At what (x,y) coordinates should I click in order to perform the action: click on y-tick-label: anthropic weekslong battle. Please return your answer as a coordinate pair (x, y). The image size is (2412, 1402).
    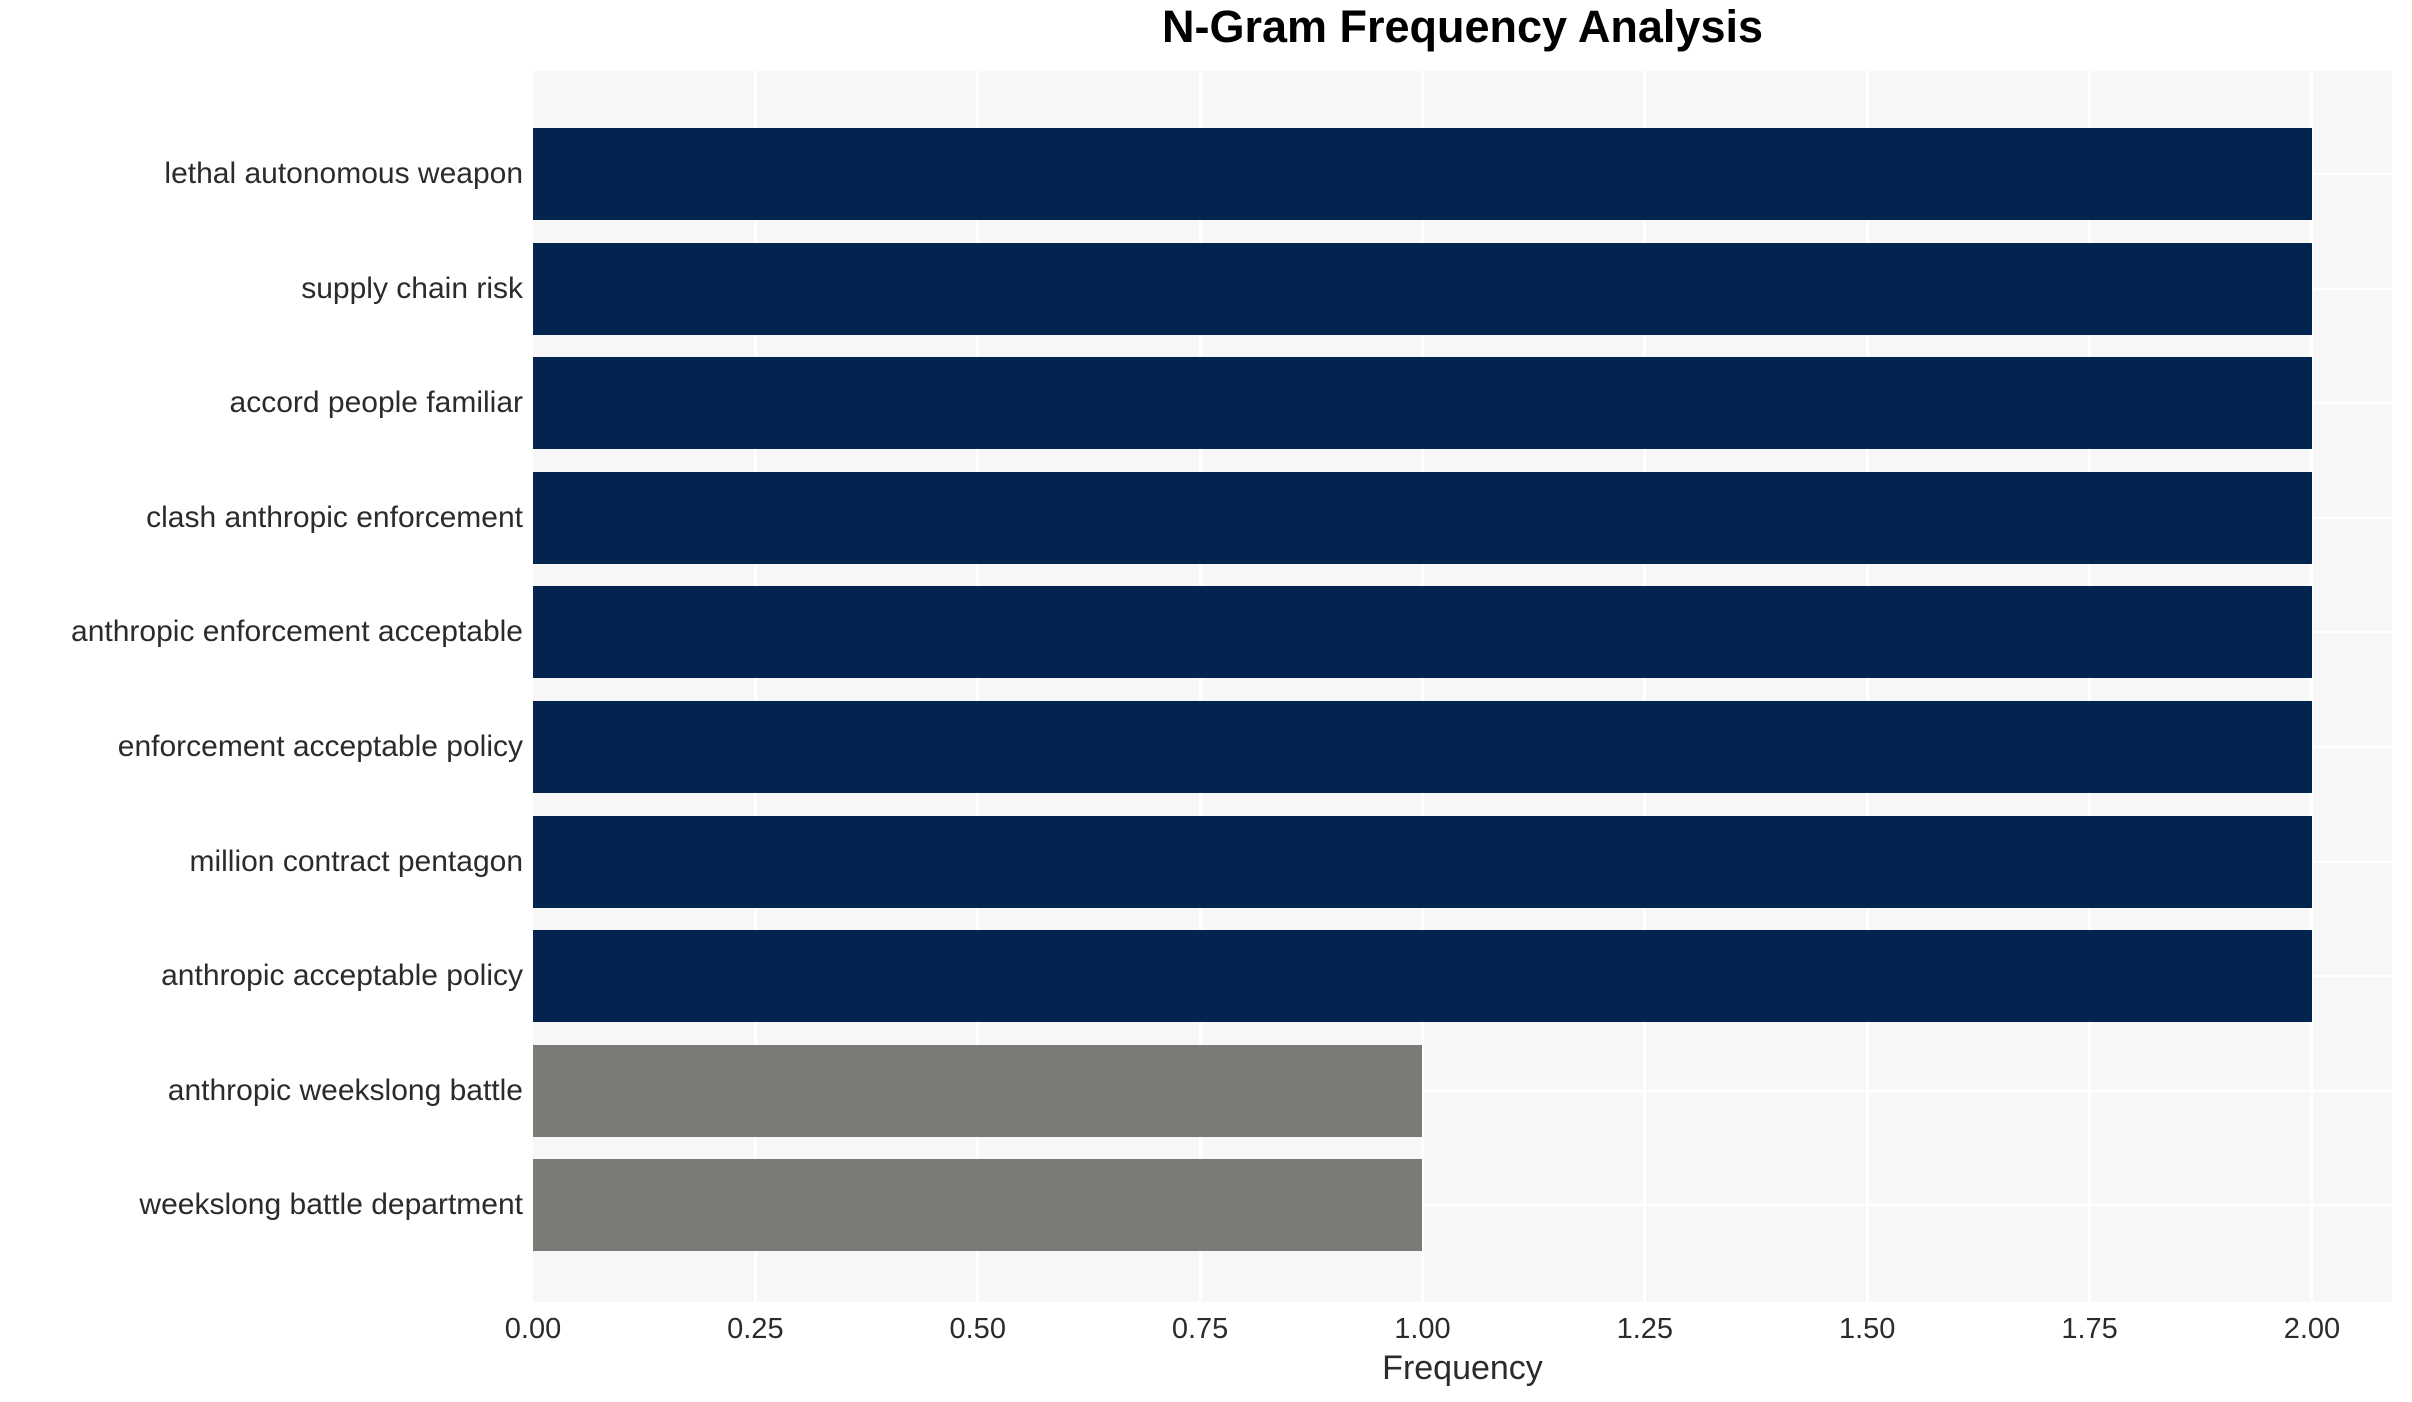
    Looking at the image, I should click on (345, 1090).